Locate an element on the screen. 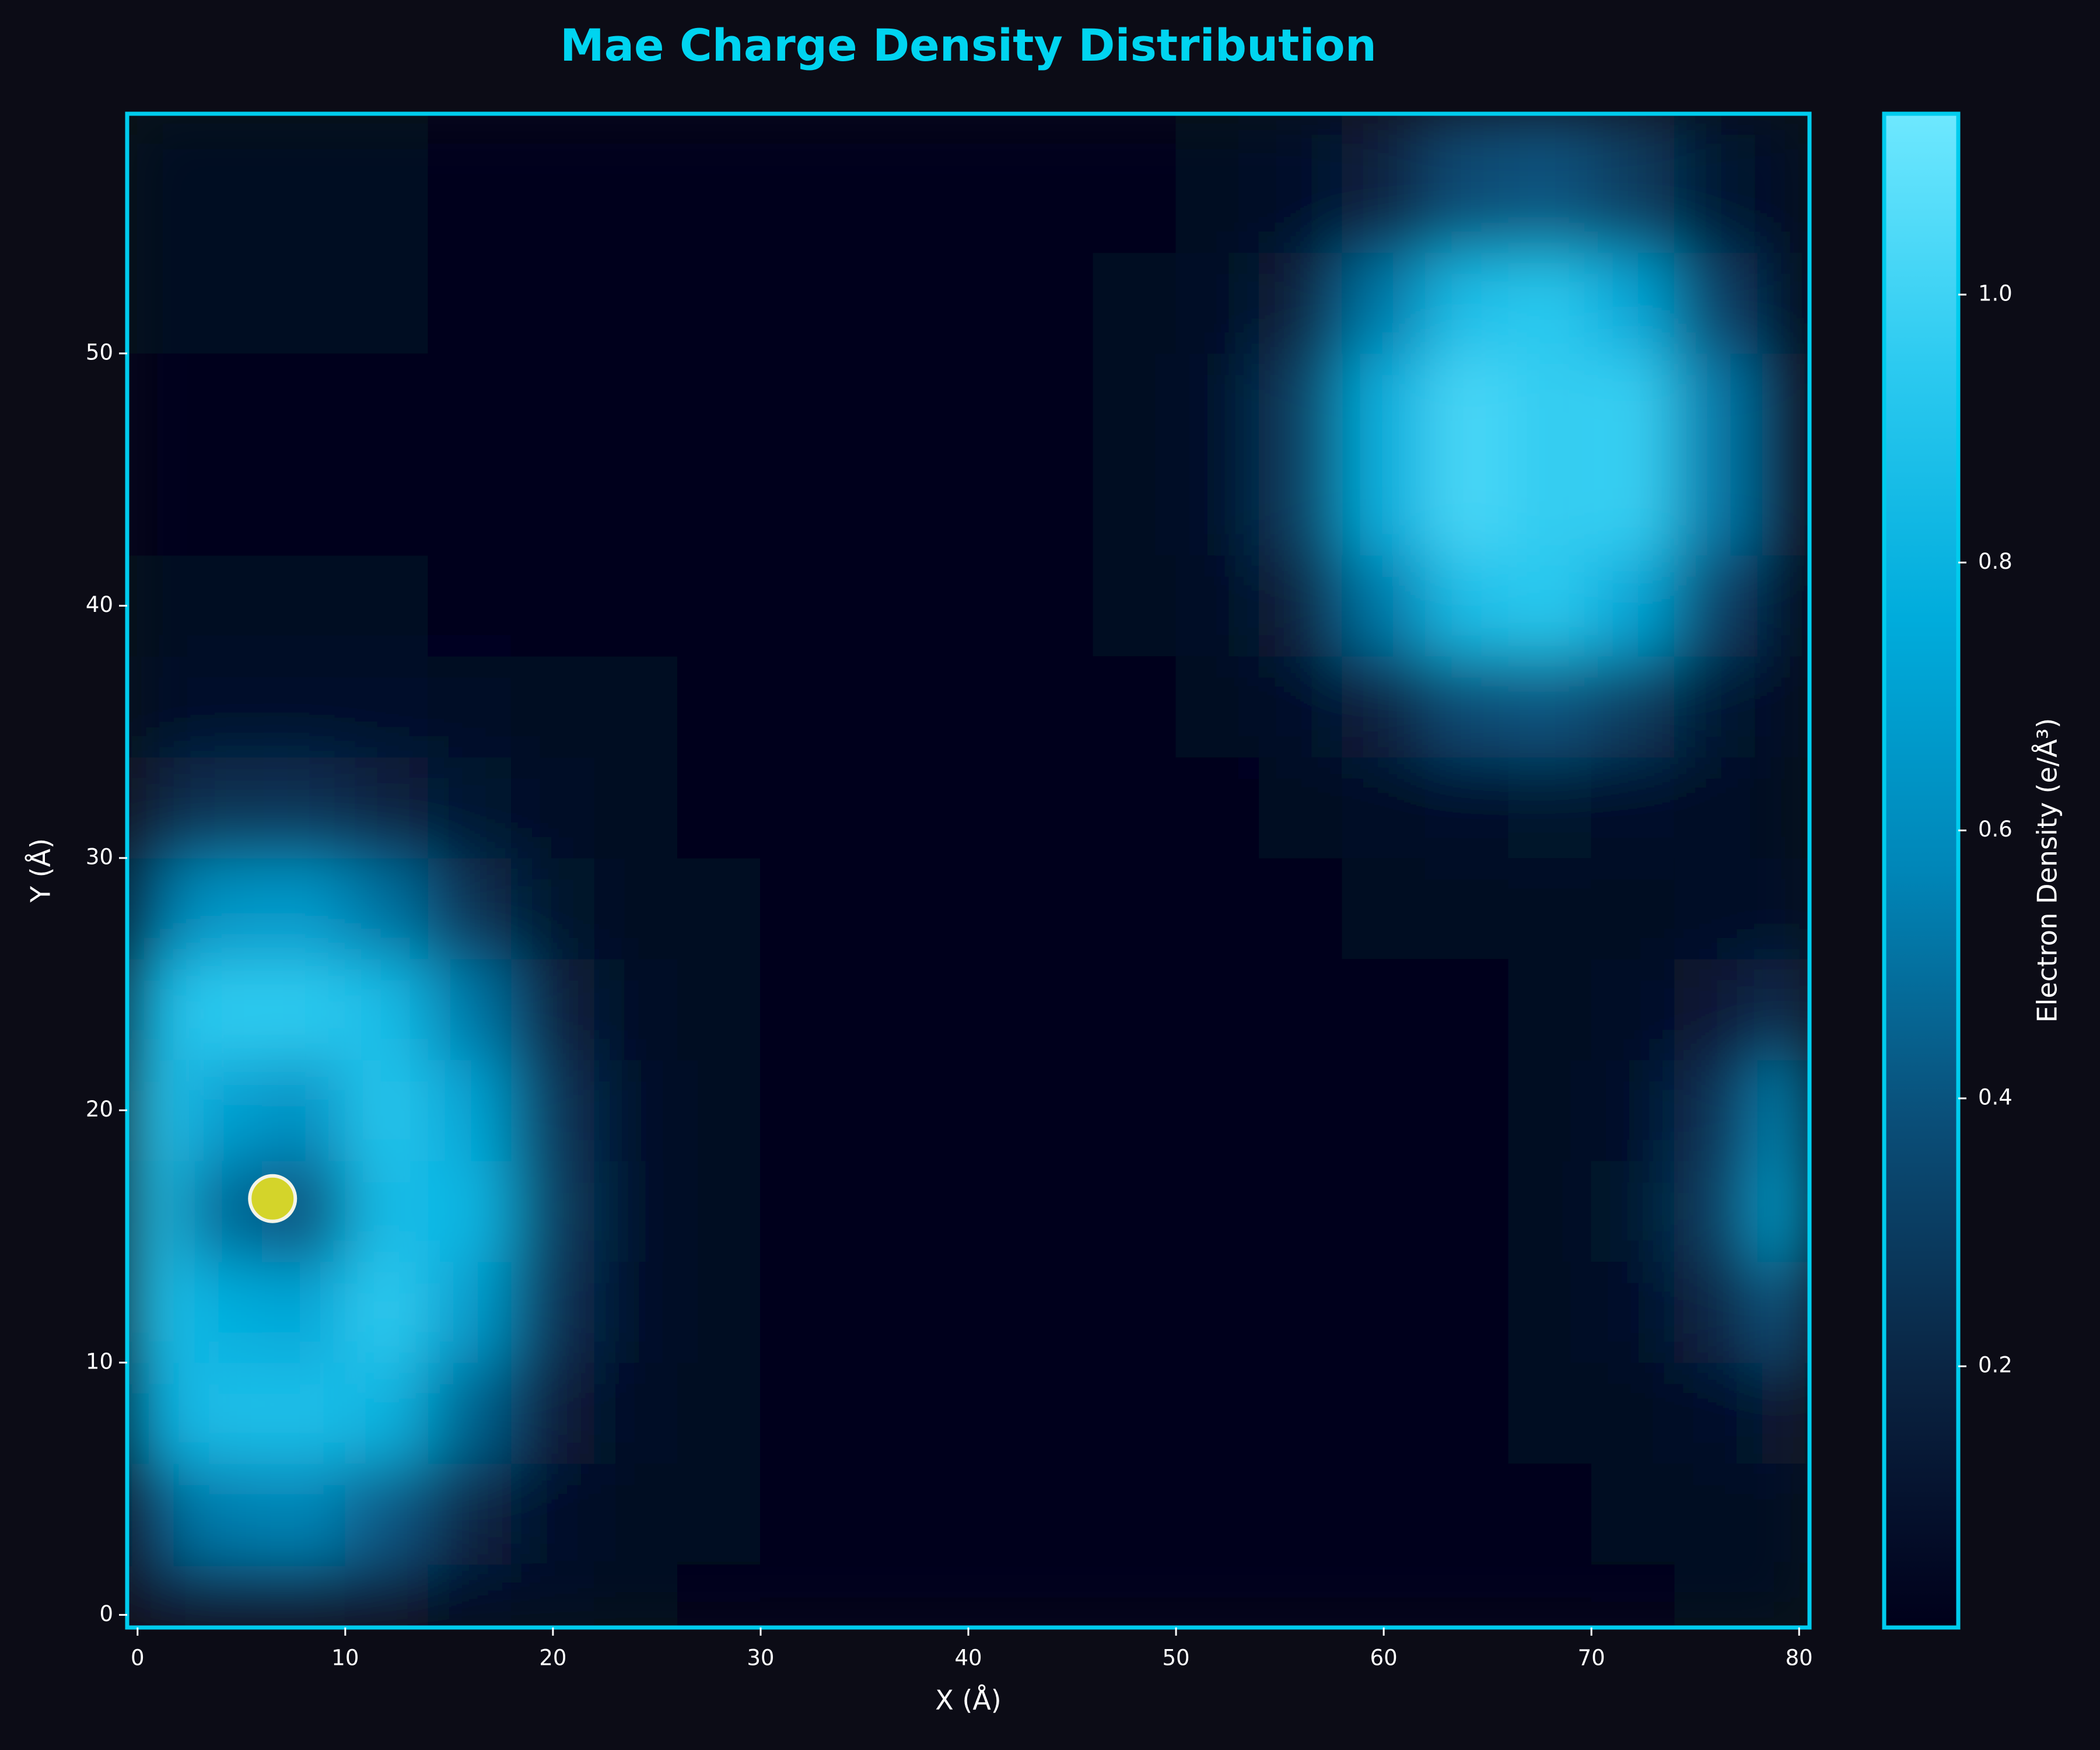 The image size is (2100, 1750). colorbar-tick-label: 0.2 is located at coordinates (1995, 1365).